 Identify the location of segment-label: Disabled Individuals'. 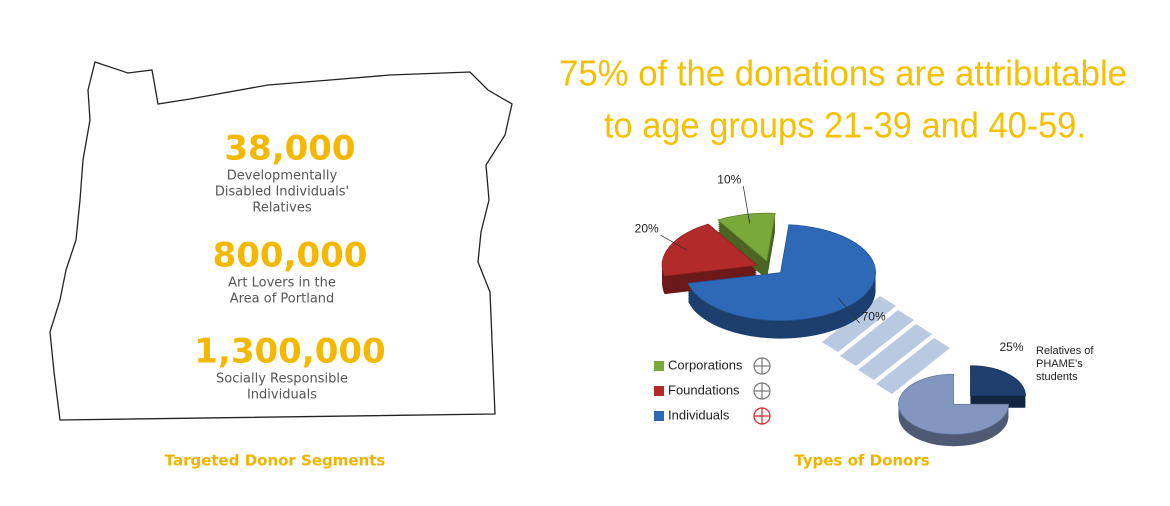
(282, 192).